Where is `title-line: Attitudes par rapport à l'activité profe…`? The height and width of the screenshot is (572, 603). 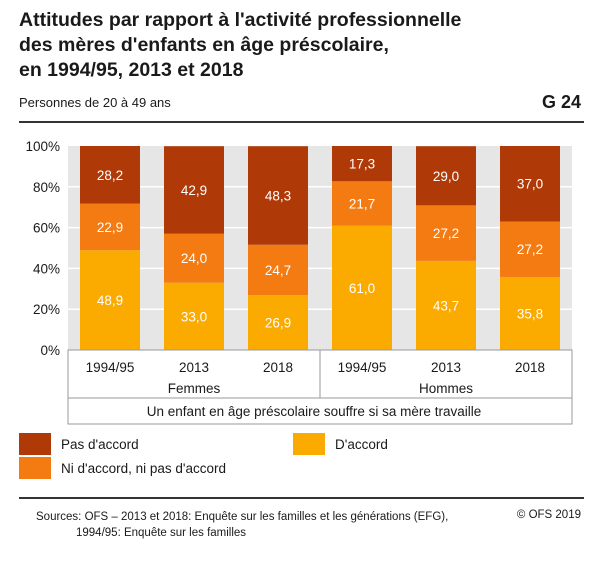
title-line: Attitudes par rapport à l'activité profe… is located at coordinates (240, 20).